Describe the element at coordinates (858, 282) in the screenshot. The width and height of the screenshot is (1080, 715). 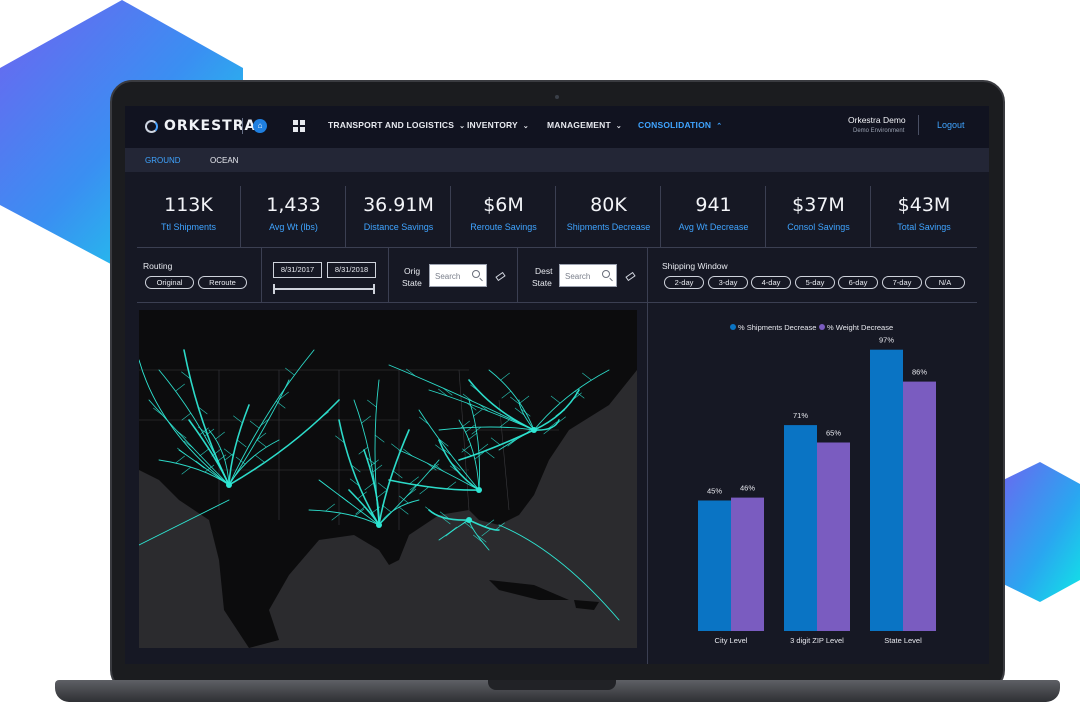
I see `window-6-day-button: 6-day` at that location.